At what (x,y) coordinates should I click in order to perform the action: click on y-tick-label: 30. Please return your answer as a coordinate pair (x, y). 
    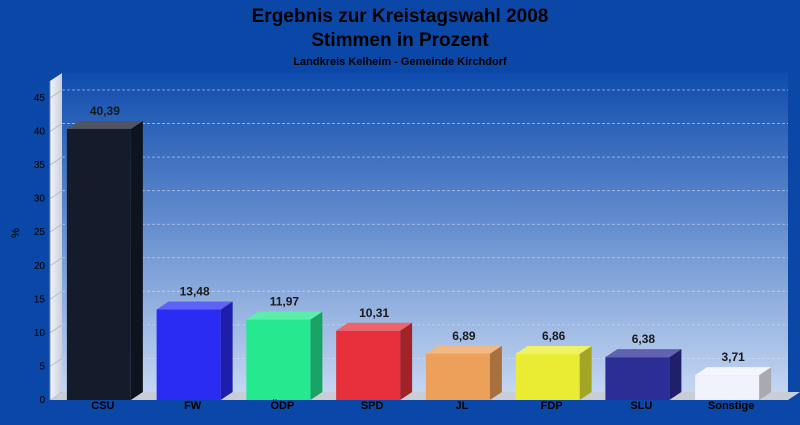
    Looking at the image, I should click on (40, 199).